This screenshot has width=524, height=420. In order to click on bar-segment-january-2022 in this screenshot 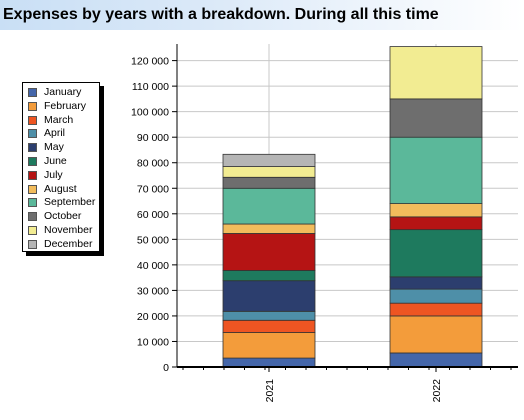, I will do `click(436, 360)`.